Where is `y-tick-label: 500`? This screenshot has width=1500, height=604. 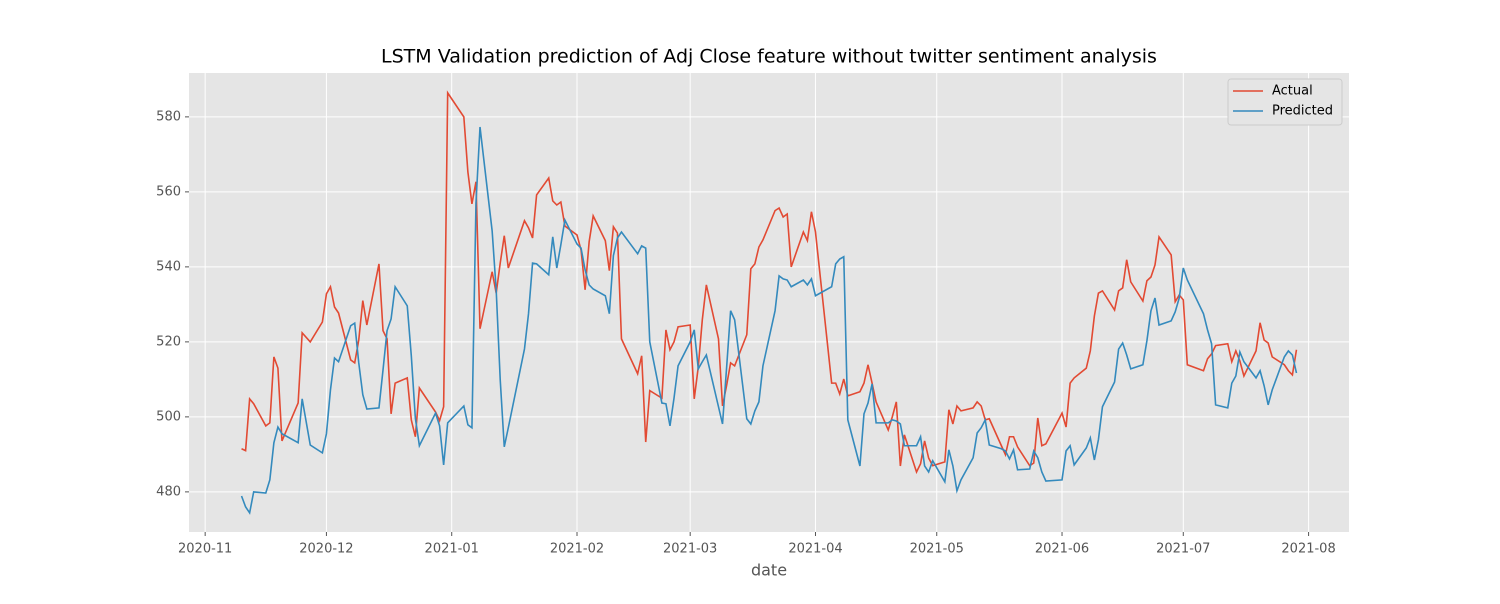 y-tick-label: 500 is located at coordinates (168, 416).